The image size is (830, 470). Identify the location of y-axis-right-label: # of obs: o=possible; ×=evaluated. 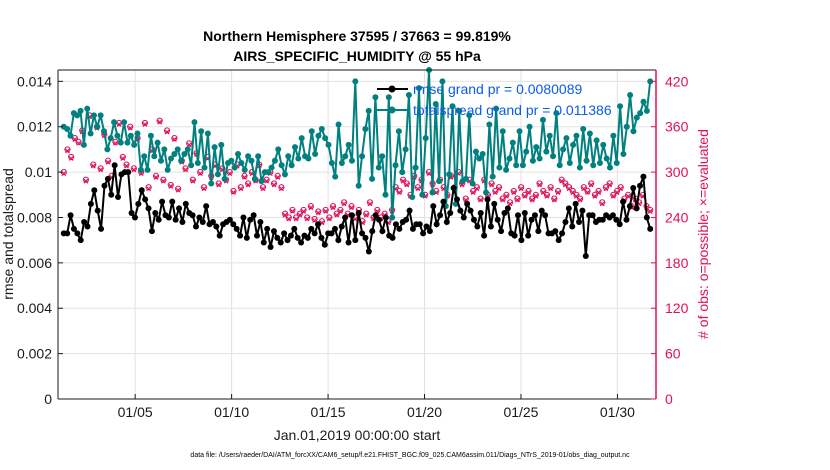
(703, 234).